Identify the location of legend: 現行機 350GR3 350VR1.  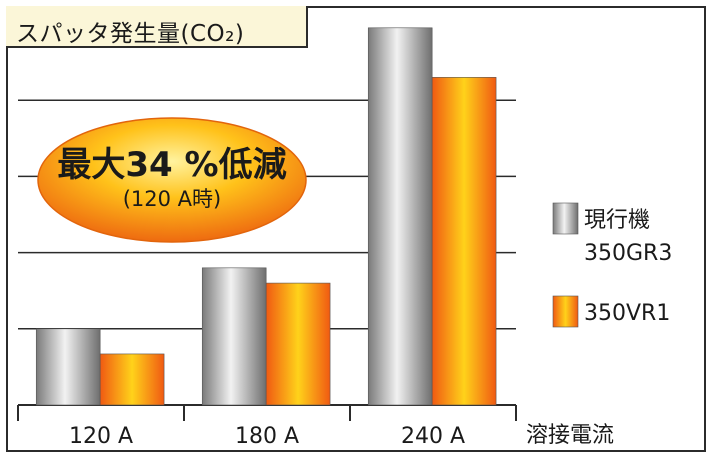
(612, 265).